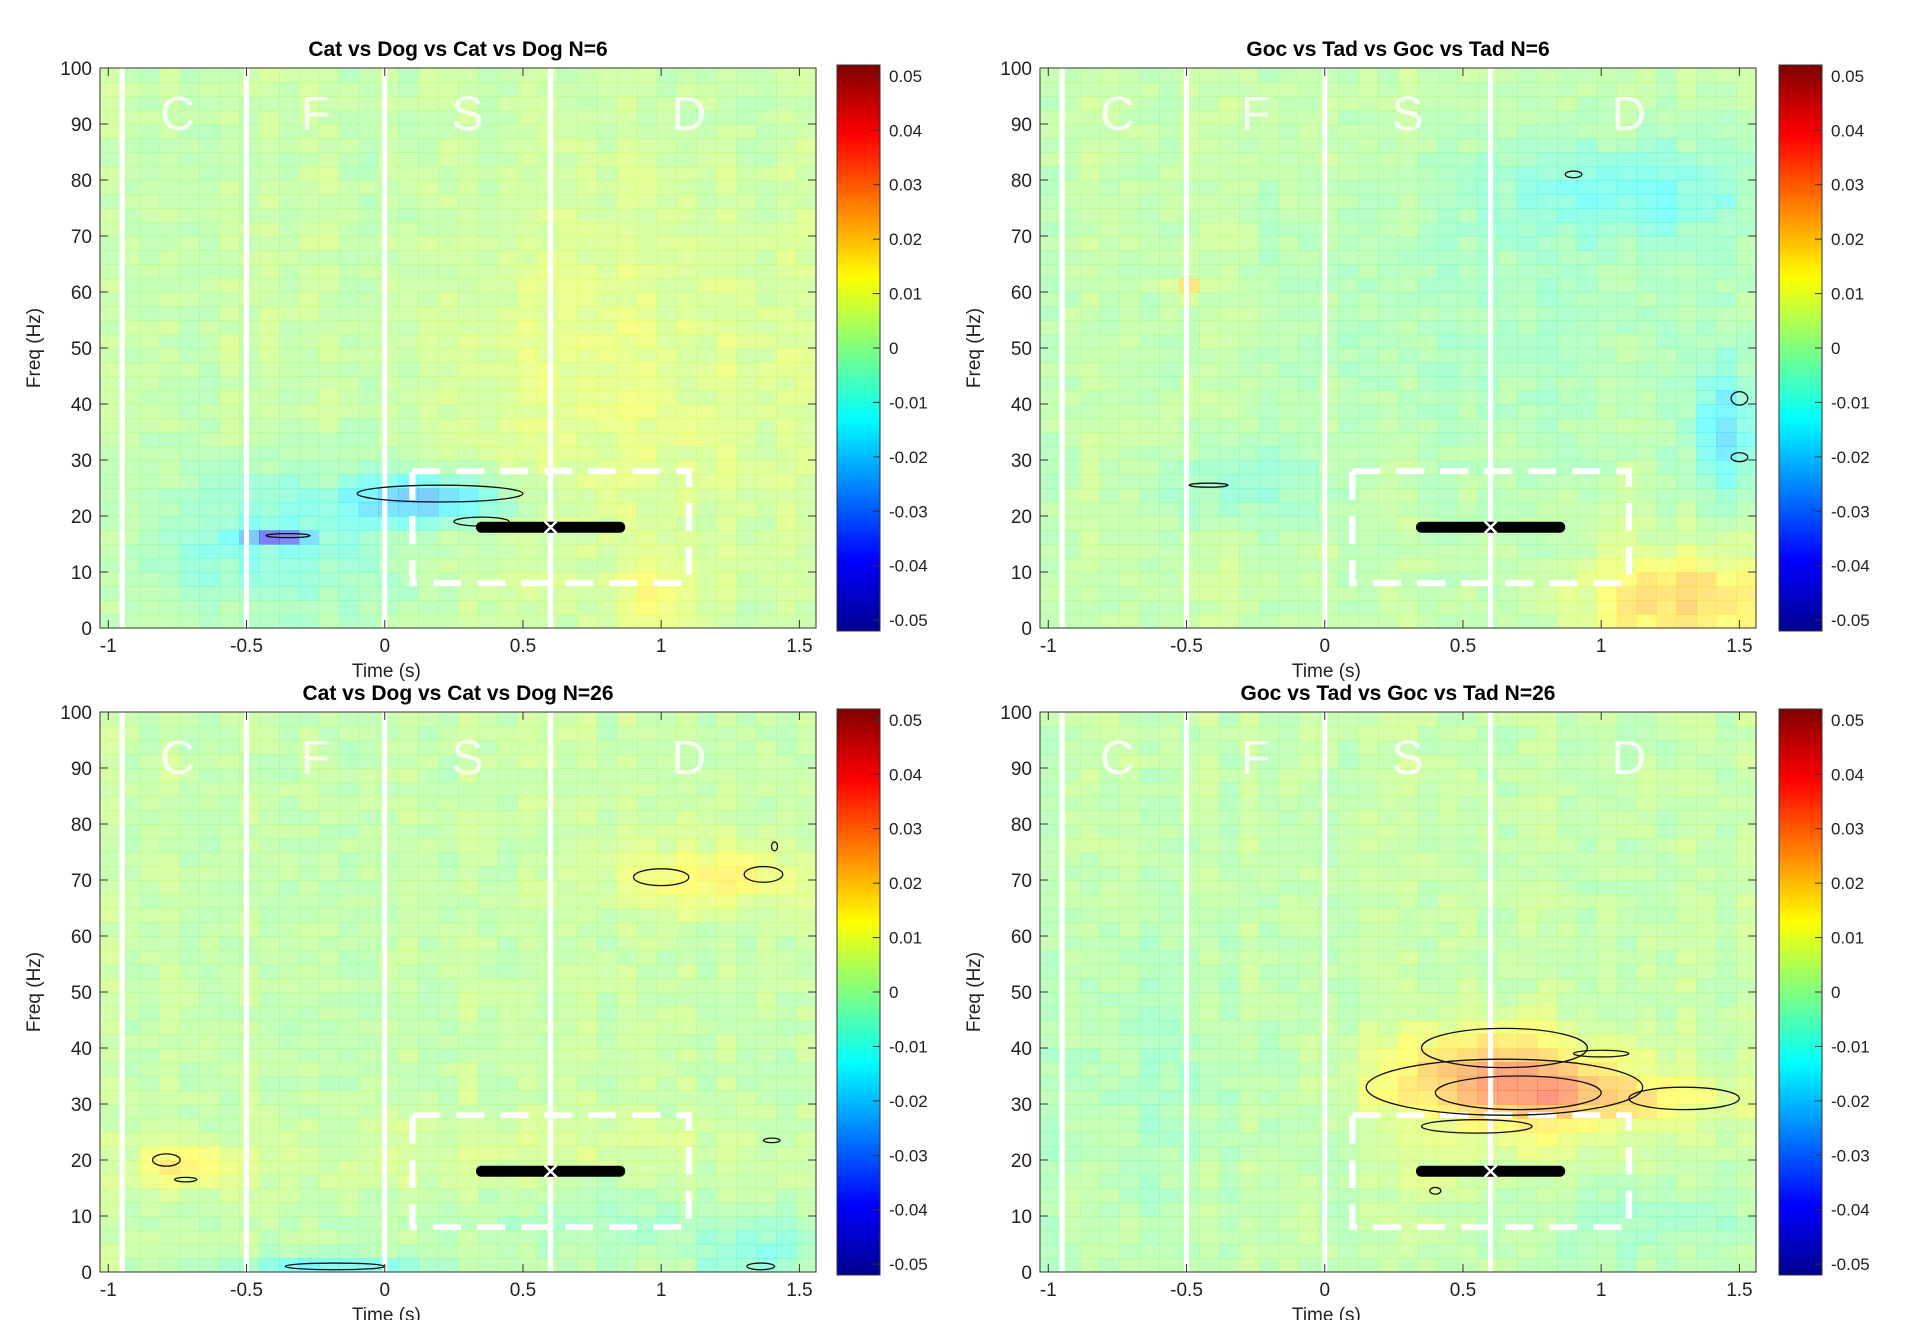 The height and width of the screenshot is (1320, 1931). What do you see at coordinates (246, 646) in the screenshot?
I see `x-tick-label: -0.5` at bounding box center [246, 646].